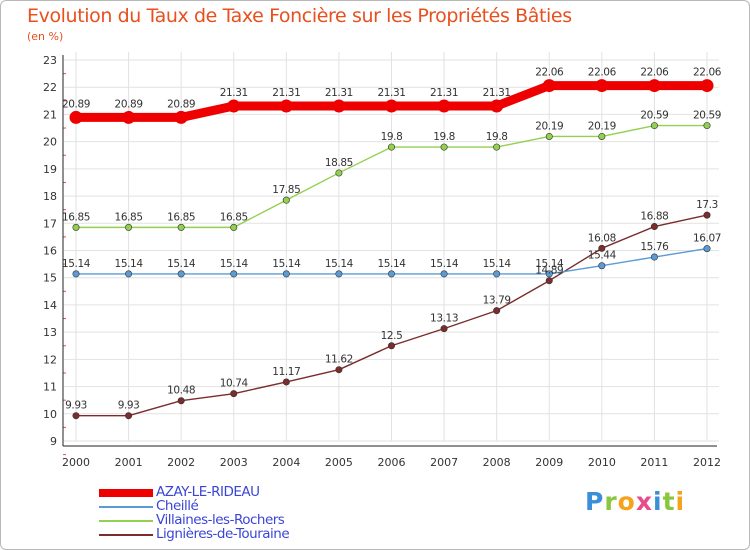 This screenshot has height=550, width=750. What do you see at coordinates (286, 372) in the screenshot?
I see `data-label: 11.17` at bounding box center [286, 372].